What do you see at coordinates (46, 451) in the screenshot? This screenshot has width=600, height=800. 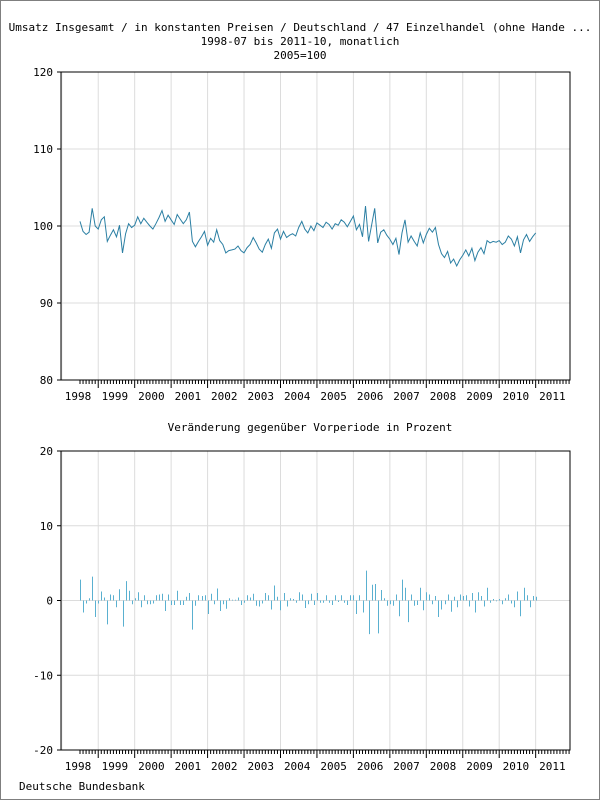 I see `y-tick-label: 20` at bounding box center [46, 451].